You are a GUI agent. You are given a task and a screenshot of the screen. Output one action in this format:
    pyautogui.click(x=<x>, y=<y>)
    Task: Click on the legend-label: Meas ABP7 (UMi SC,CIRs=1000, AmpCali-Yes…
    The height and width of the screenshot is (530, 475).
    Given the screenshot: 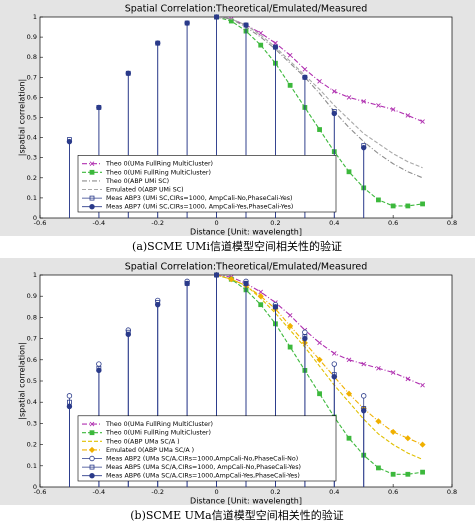 What is the action you would take?
    pyautogui.click(x=199, y=207)
    